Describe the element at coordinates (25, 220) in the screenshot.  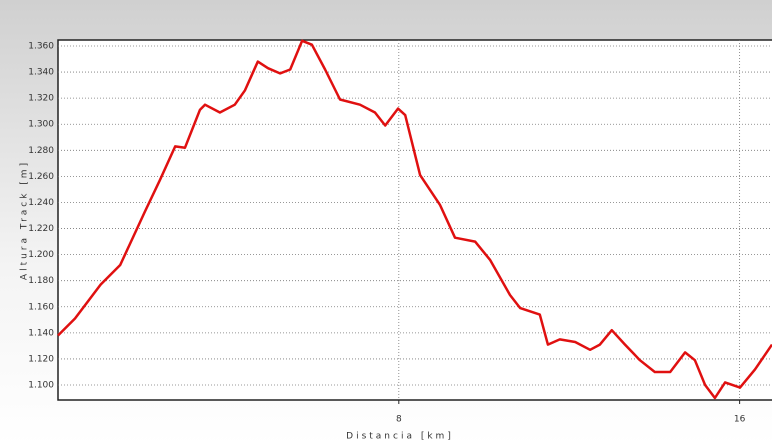
I see `y-axis-label: Altura Track [m]` at that location.